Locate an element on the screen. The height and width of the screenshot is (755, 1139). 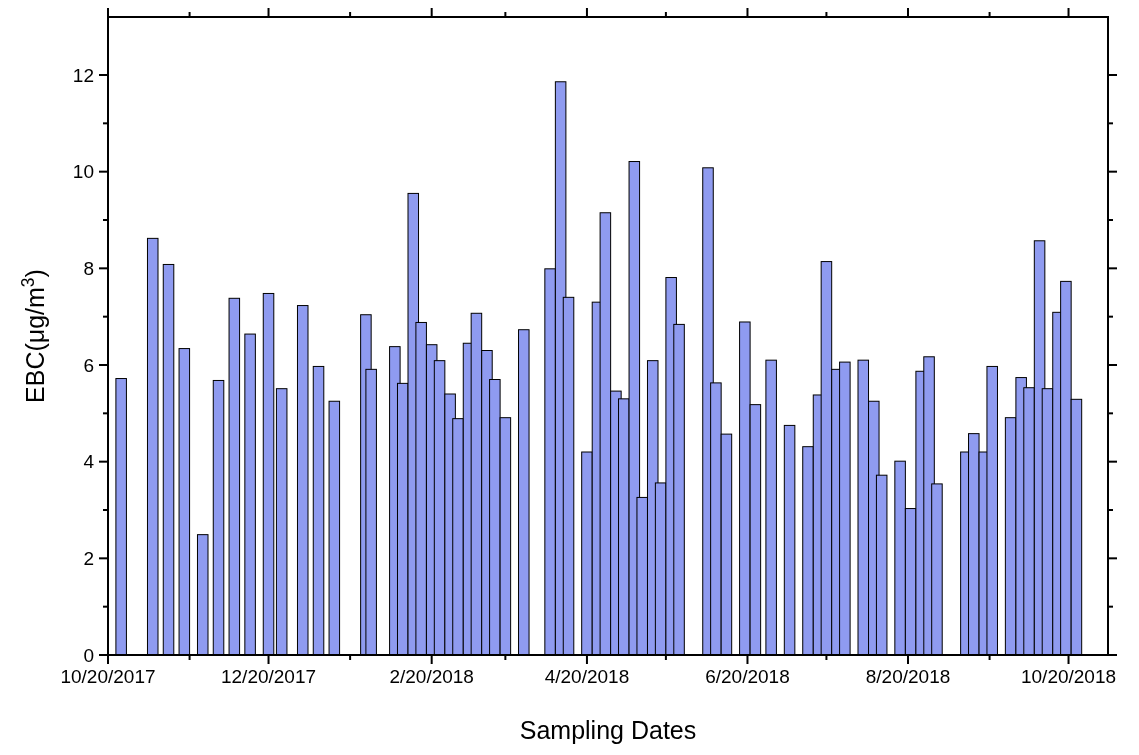
x-tick-label: 10/20/2018 is located at coordinates (1068, 676).